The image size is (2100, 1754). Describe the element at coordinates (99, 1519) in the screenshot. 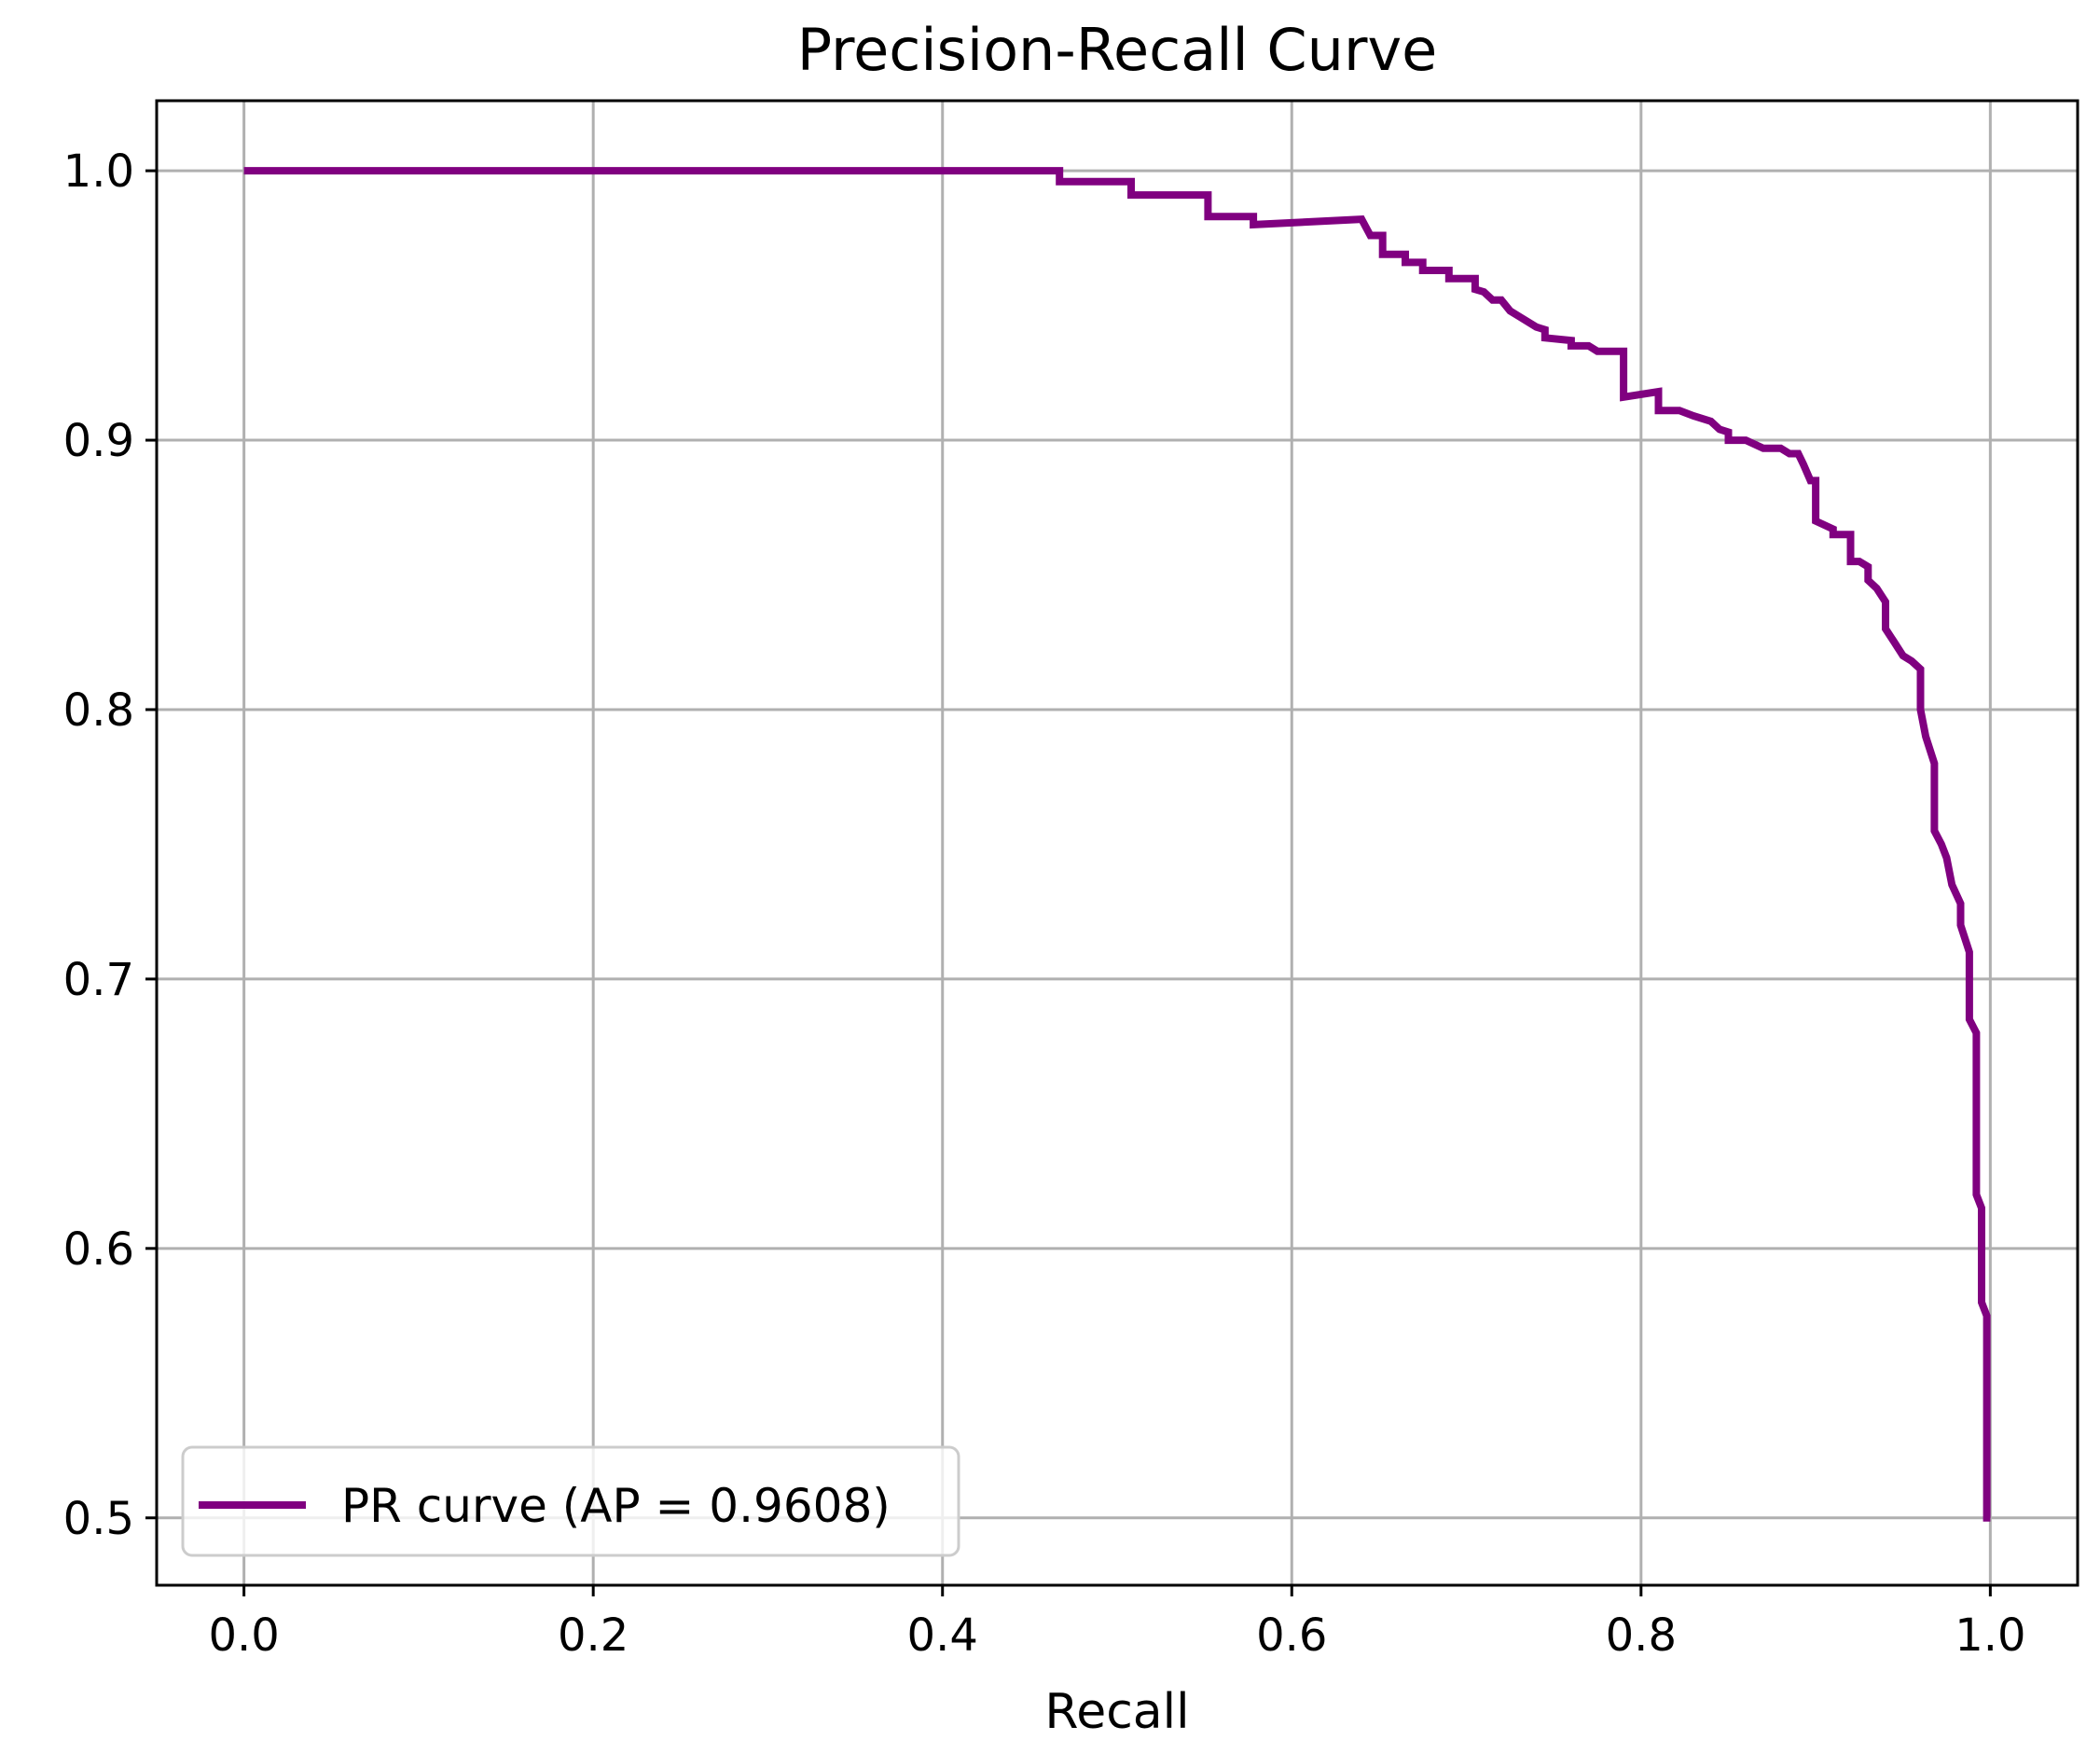

I see `y-tick-label: 0.5` at that location.